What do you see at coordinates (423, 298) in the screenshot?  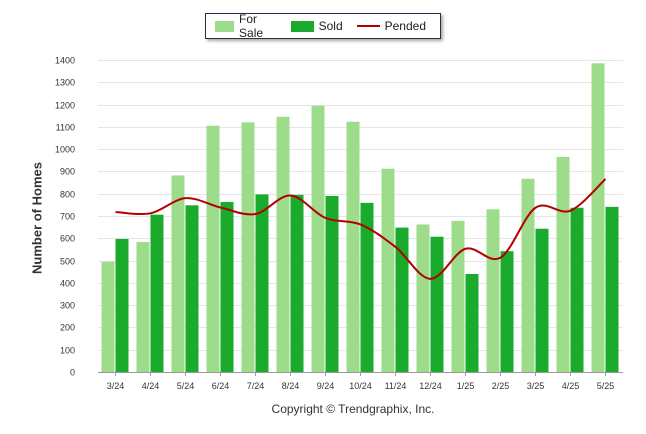 I see `for-sale-bar-12/24` at bounding box center [423, 298].